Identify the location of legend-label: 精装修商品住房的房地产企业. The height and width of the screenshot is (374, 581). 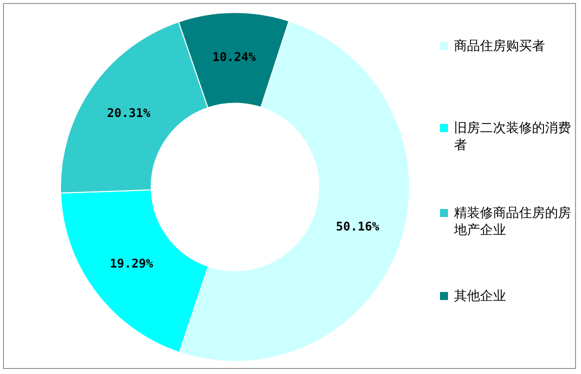
(513, 222).